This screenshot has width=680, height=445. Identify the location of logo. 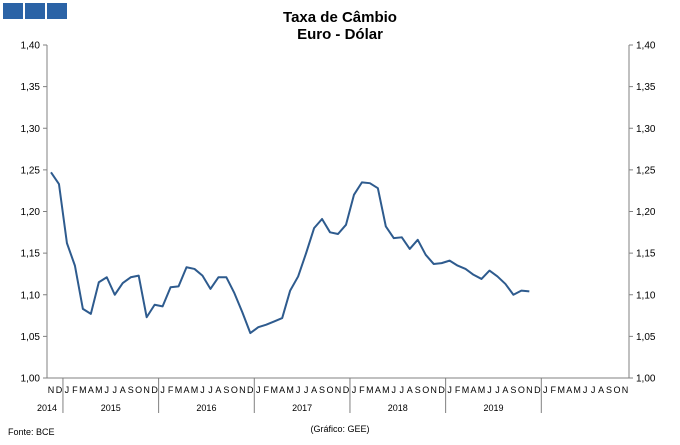
(35, 11).